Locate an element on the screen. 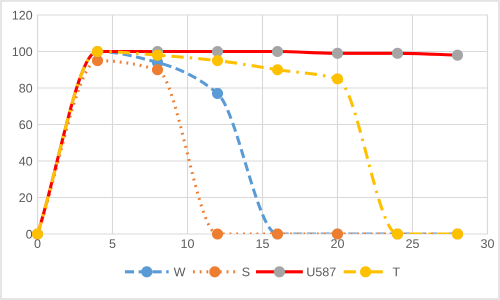 The height and width of the screenshot is (300, 500). x-tick-label: 25 is located at coordinates (412, 243).